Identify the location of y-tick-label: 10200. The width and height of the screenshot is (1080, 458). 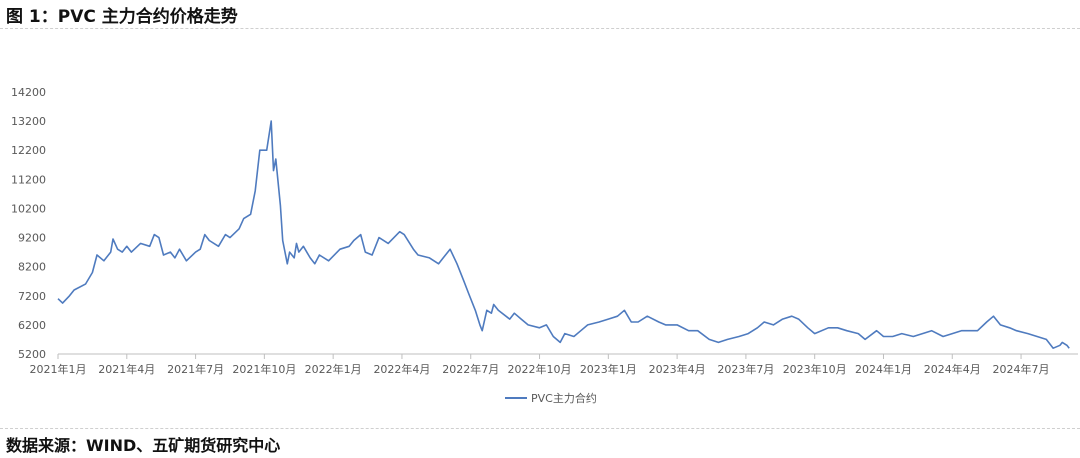
(28, 208).